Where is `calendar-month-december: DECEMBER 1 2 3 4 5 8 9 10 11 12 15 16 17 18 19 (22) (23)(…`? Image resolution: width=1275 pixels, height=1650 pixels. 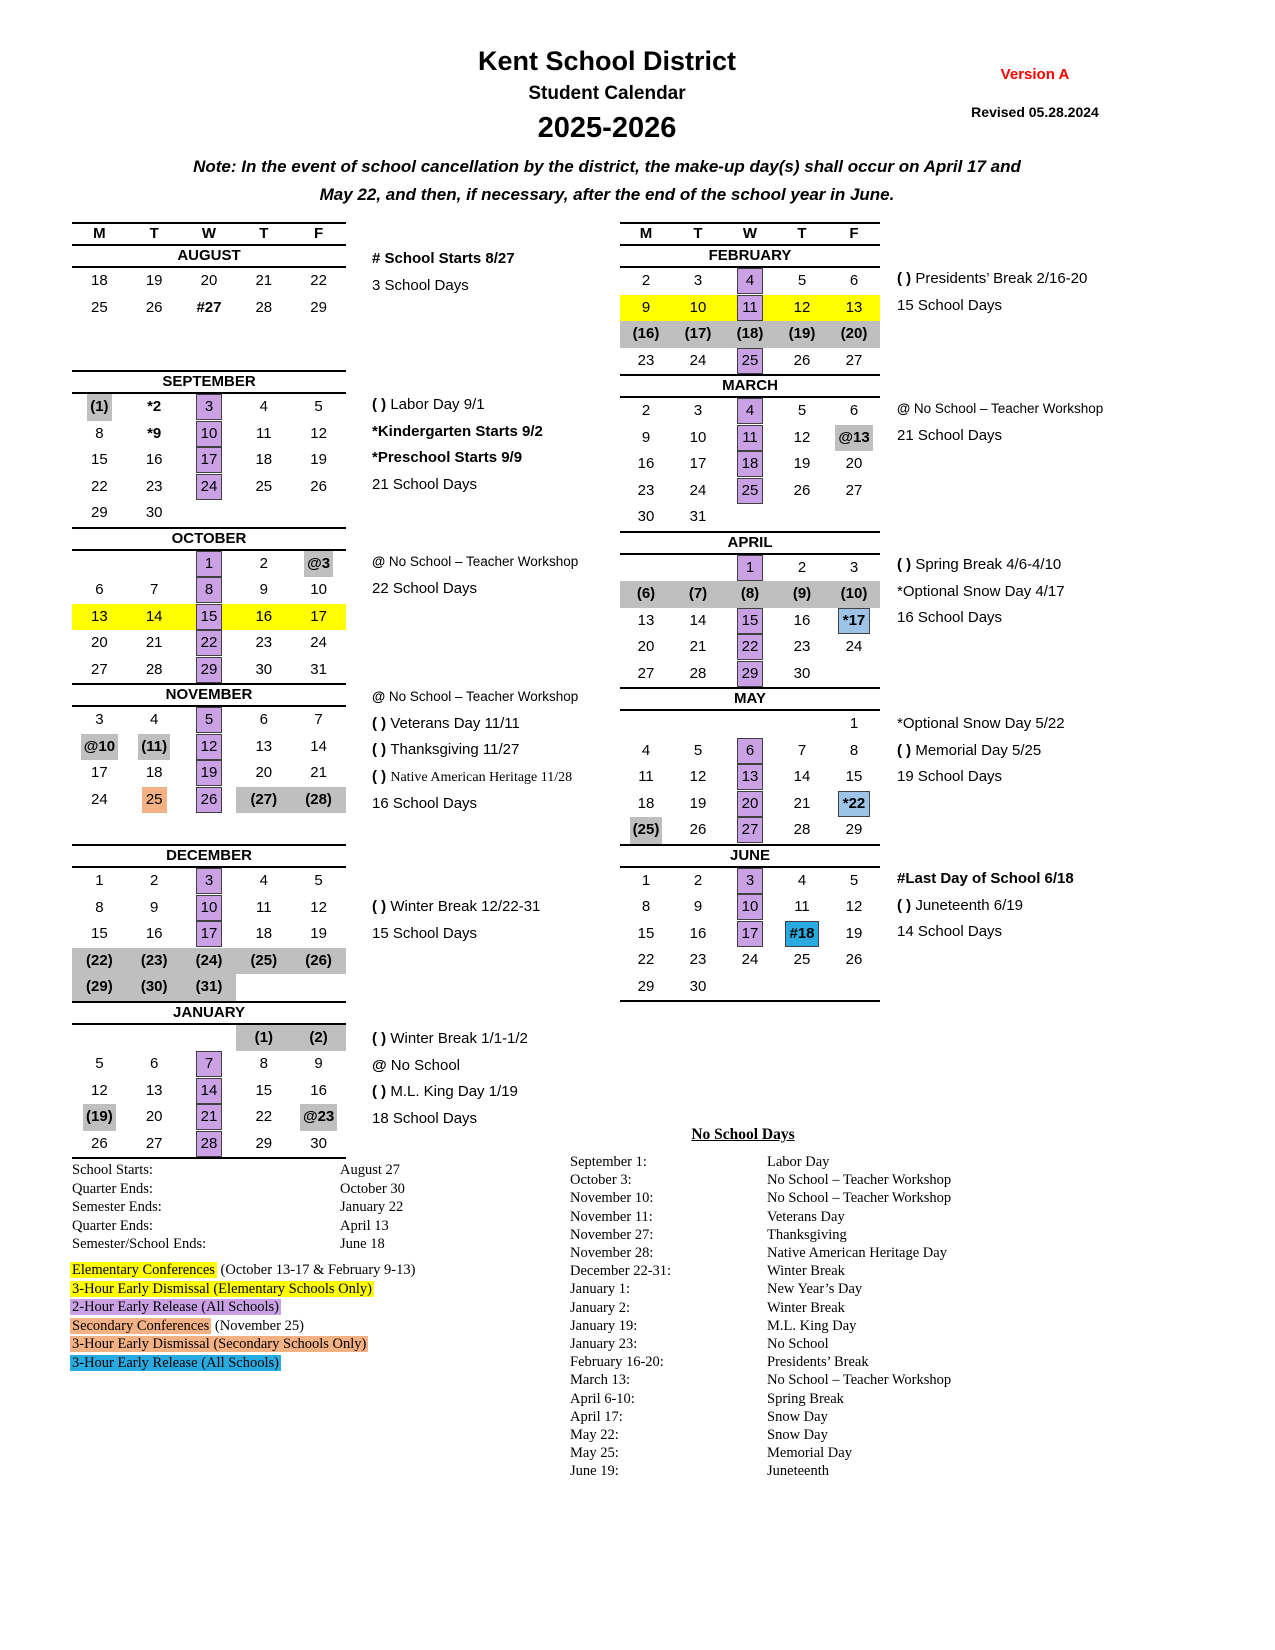
calendar-month-december: DECEMBER 1 2 3 4 5 8 9 10 11 12 15 16 17 18 19 (22) (23)(… is located at coordinates (209, 922).